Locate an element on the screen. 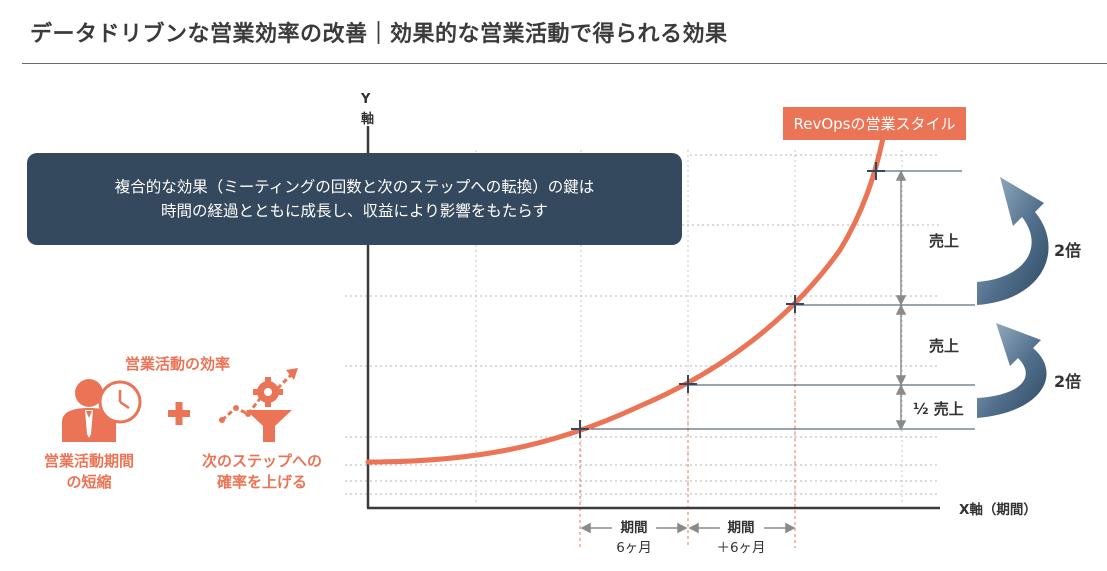 The image size is (1107, 571). multiplier-upper: 2倍 is located at coordinates (1068, 250).